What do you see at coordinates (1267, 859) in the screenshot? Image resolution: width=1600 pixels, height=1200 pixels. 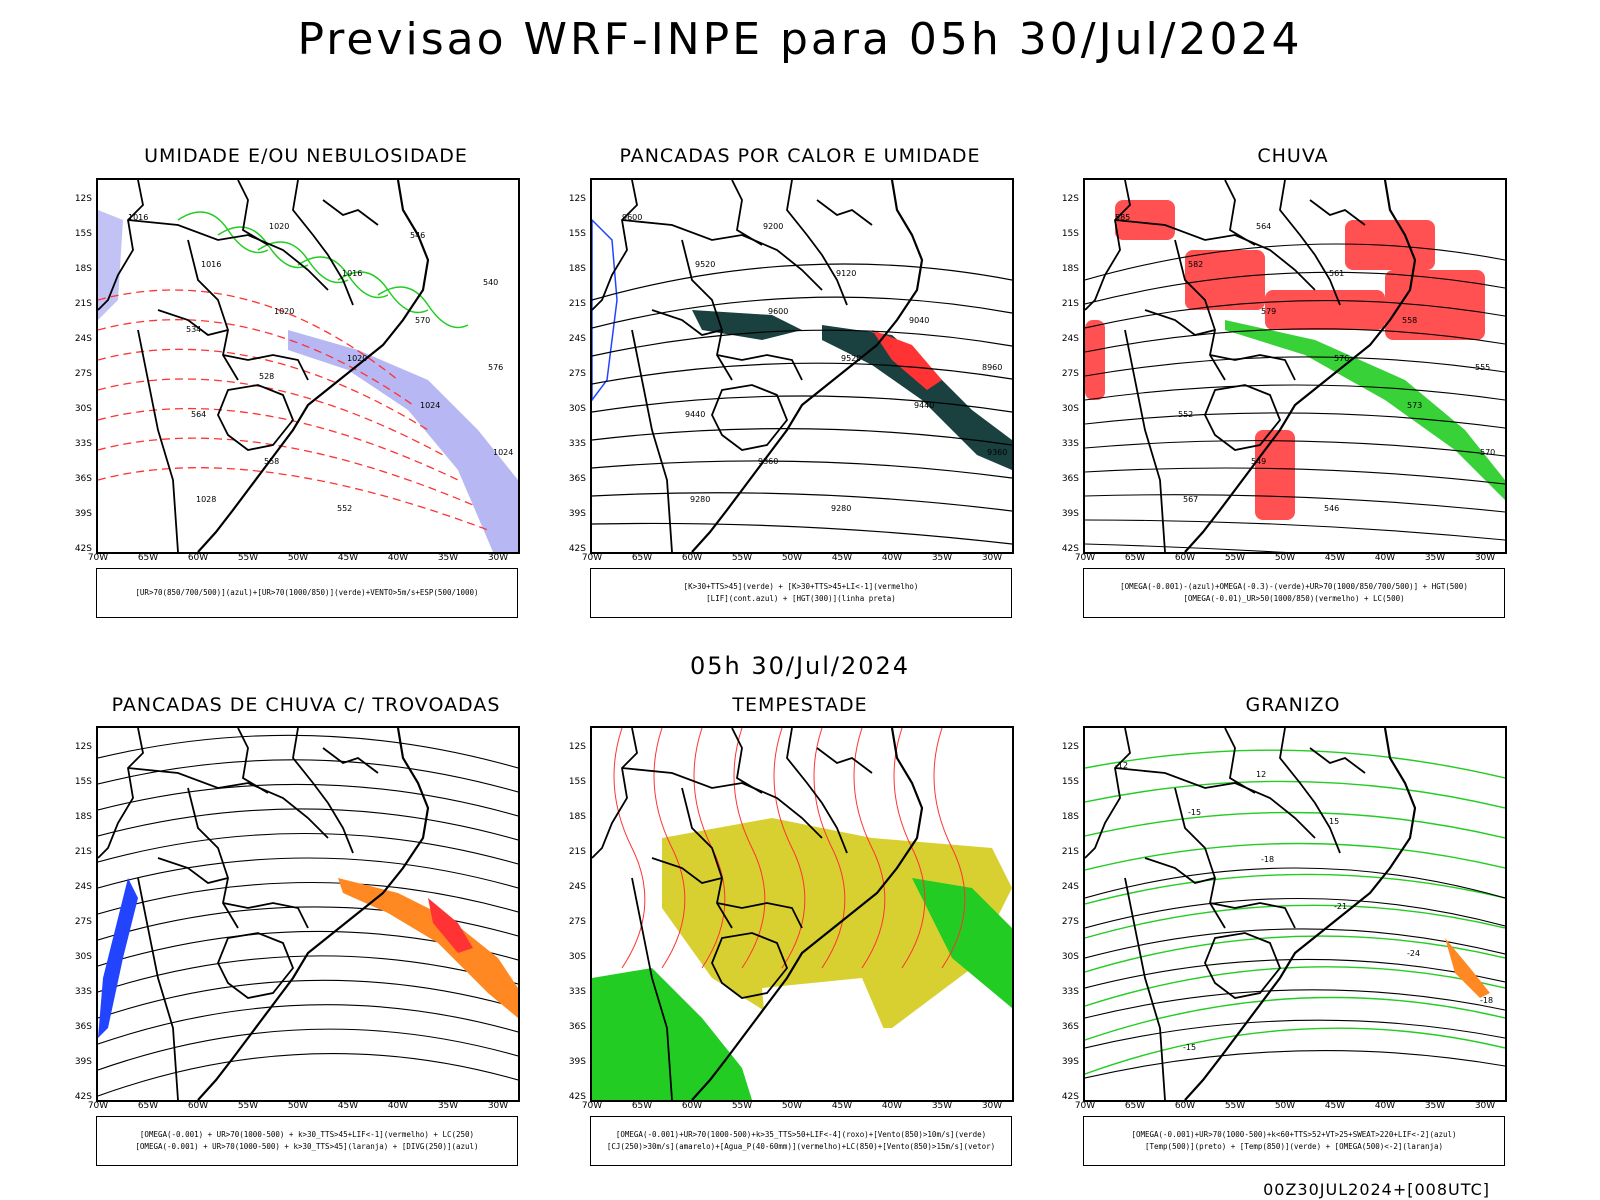 I see `contour-label: -18` at bounding box center [1267, 859].